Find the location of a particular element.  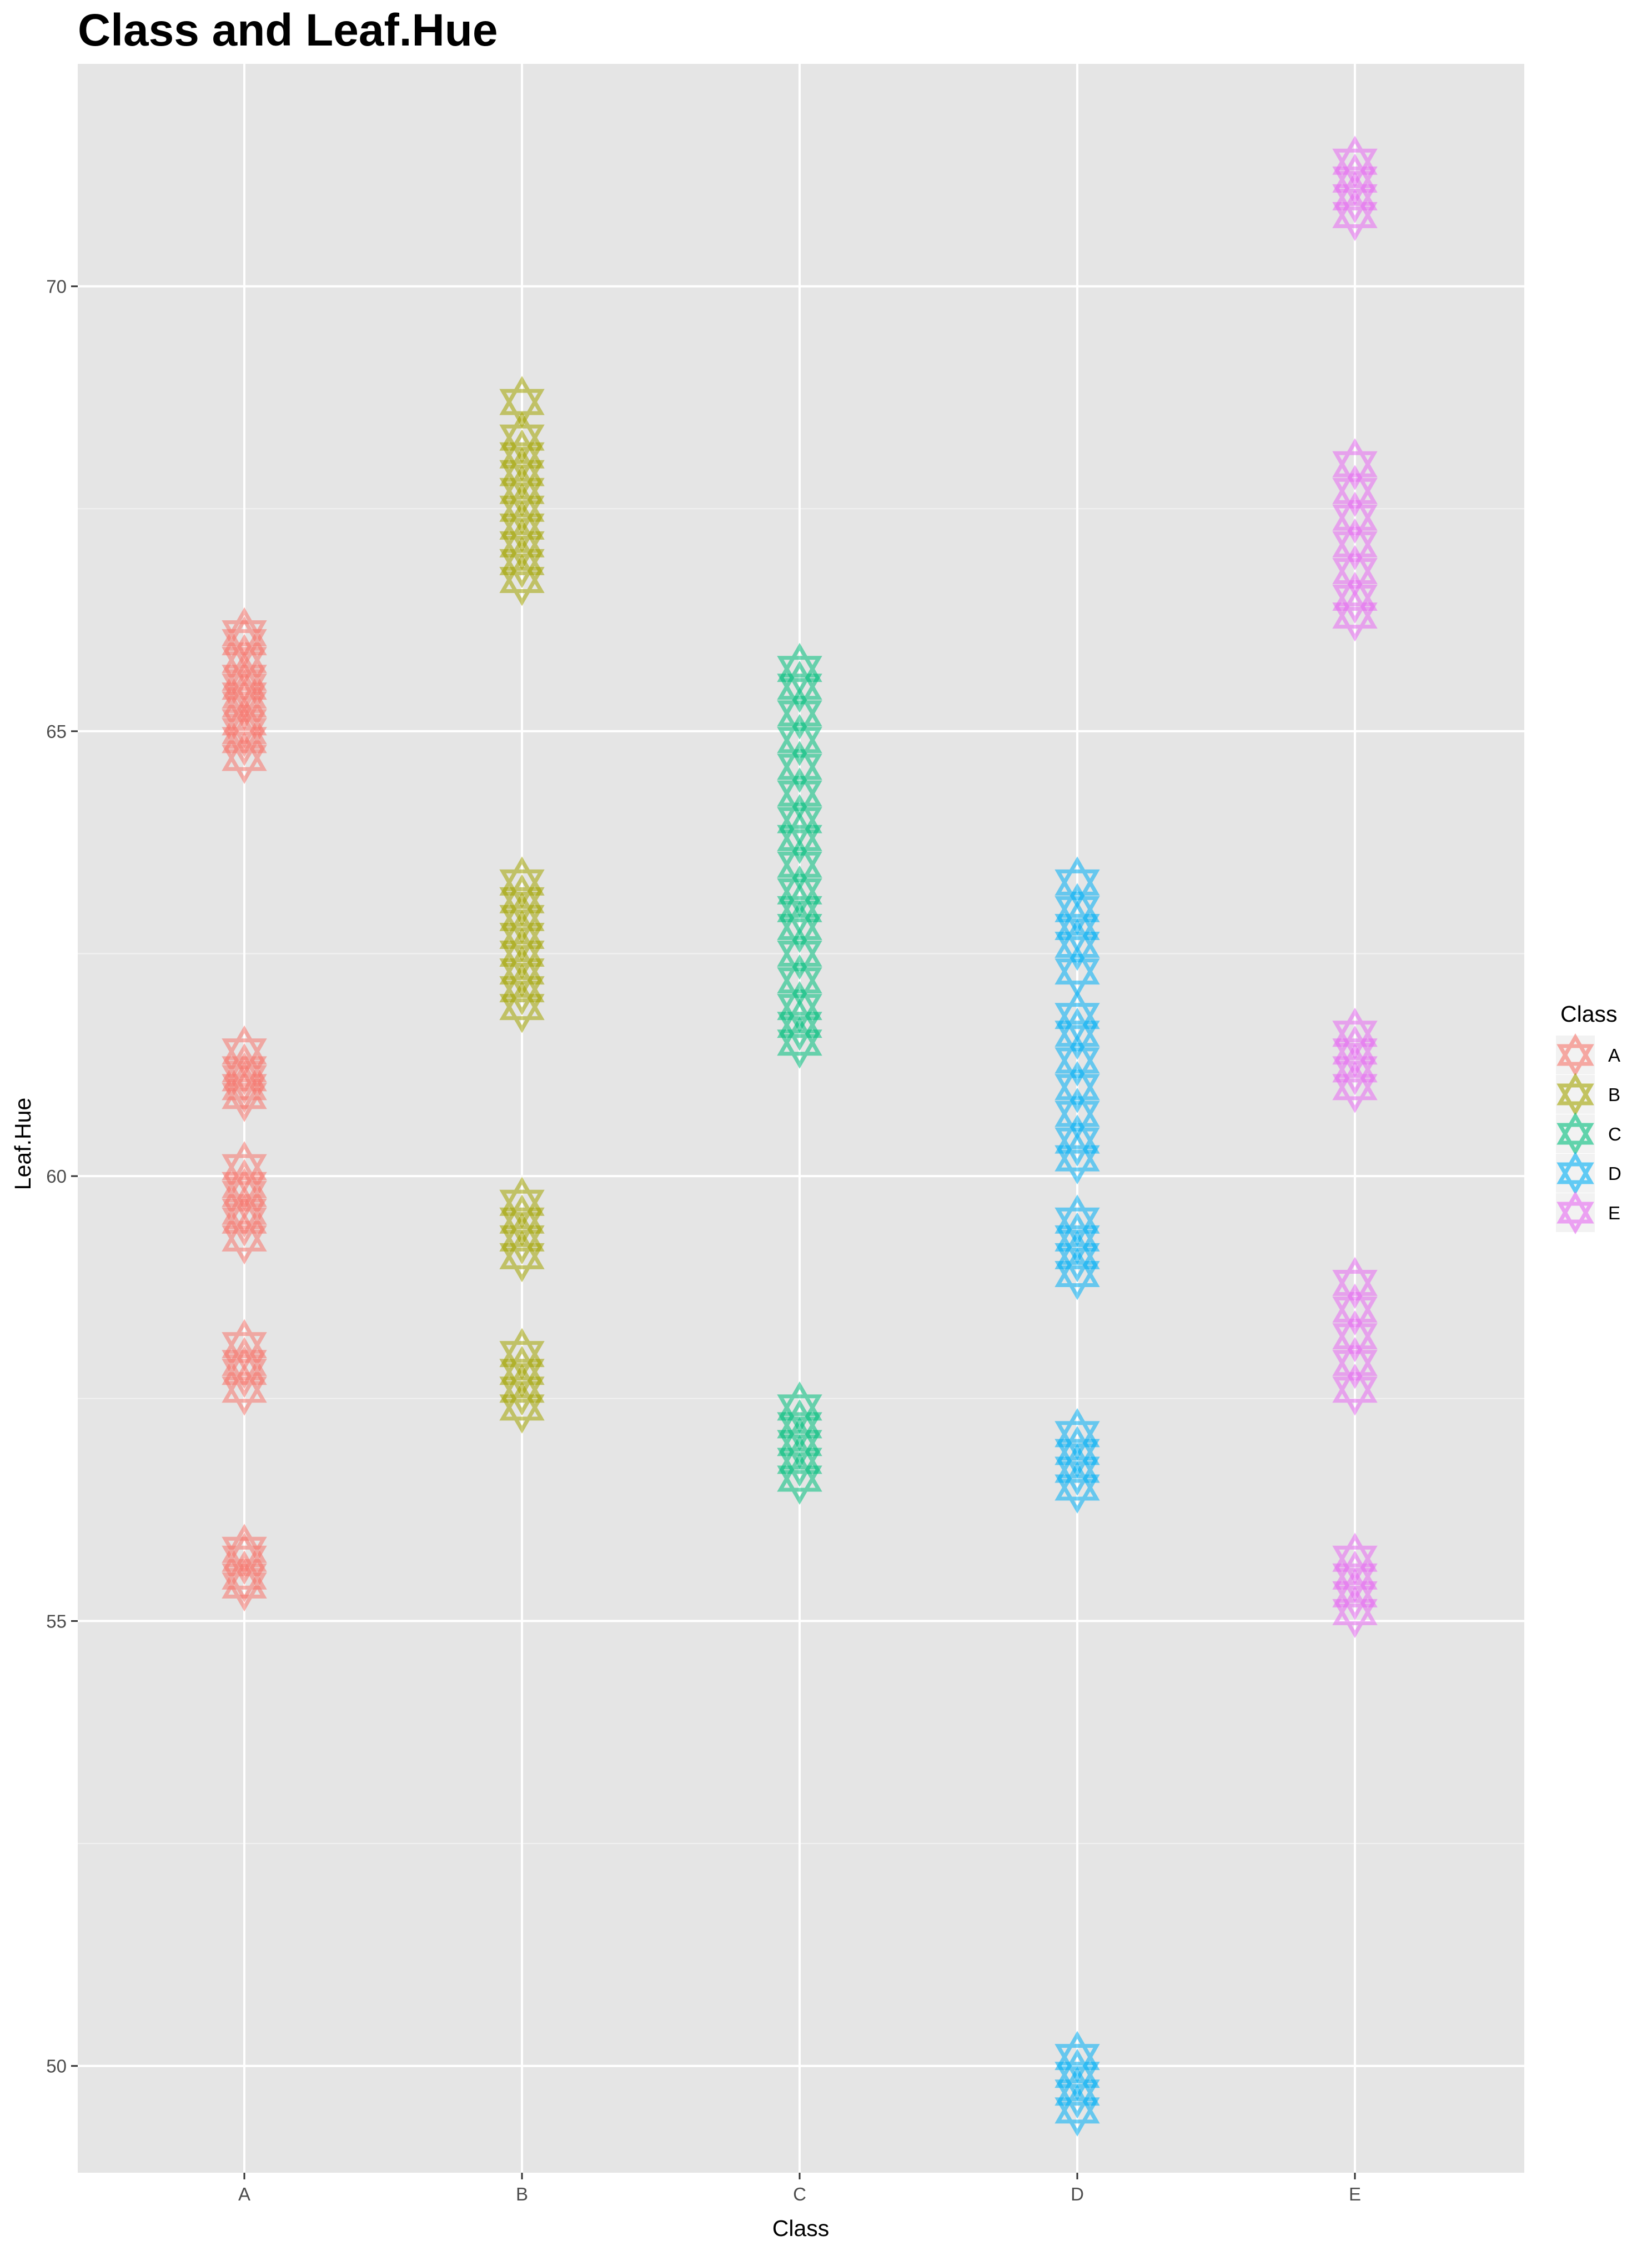

y-tick-label: 70 is located at coordinates (56, 287).